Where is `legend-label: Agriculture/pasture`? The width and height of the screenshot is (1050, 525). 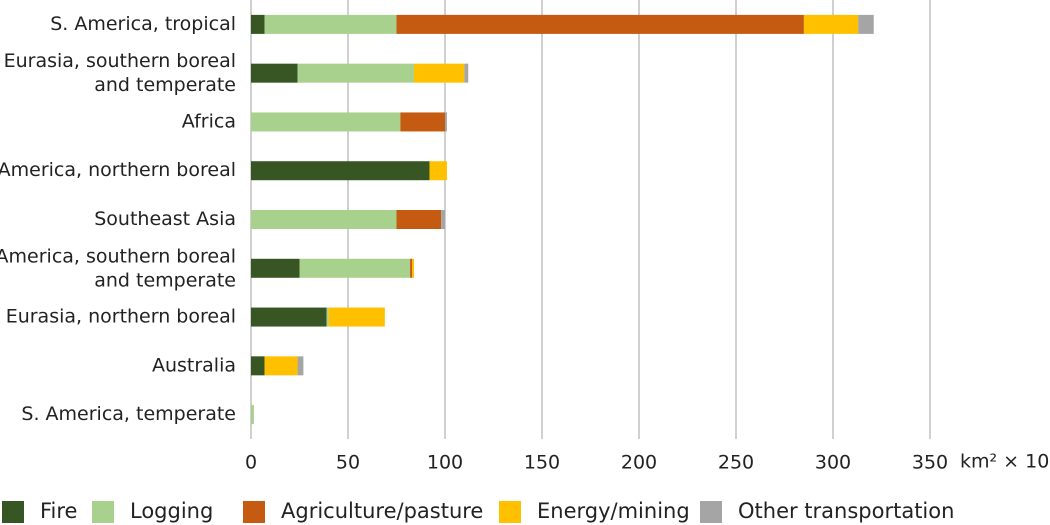 legend-label: Agriculture/pasture is located at coordinates (382, 511).